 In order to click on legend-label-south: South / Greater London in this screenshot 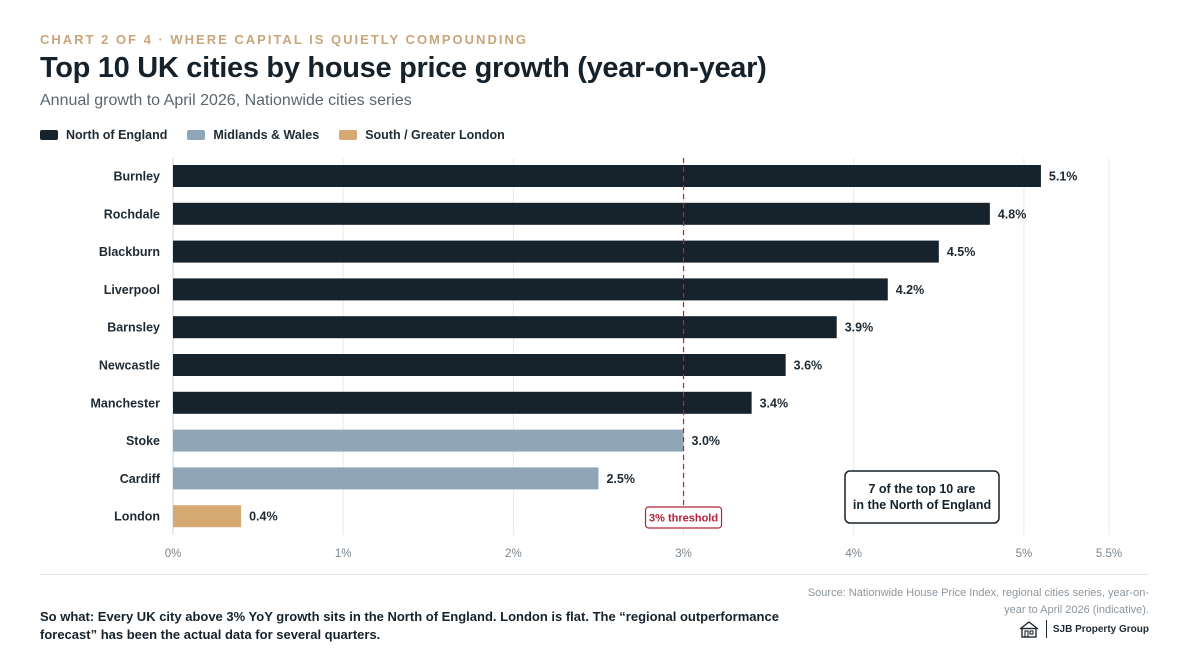, I will do `click(435, 135)`.